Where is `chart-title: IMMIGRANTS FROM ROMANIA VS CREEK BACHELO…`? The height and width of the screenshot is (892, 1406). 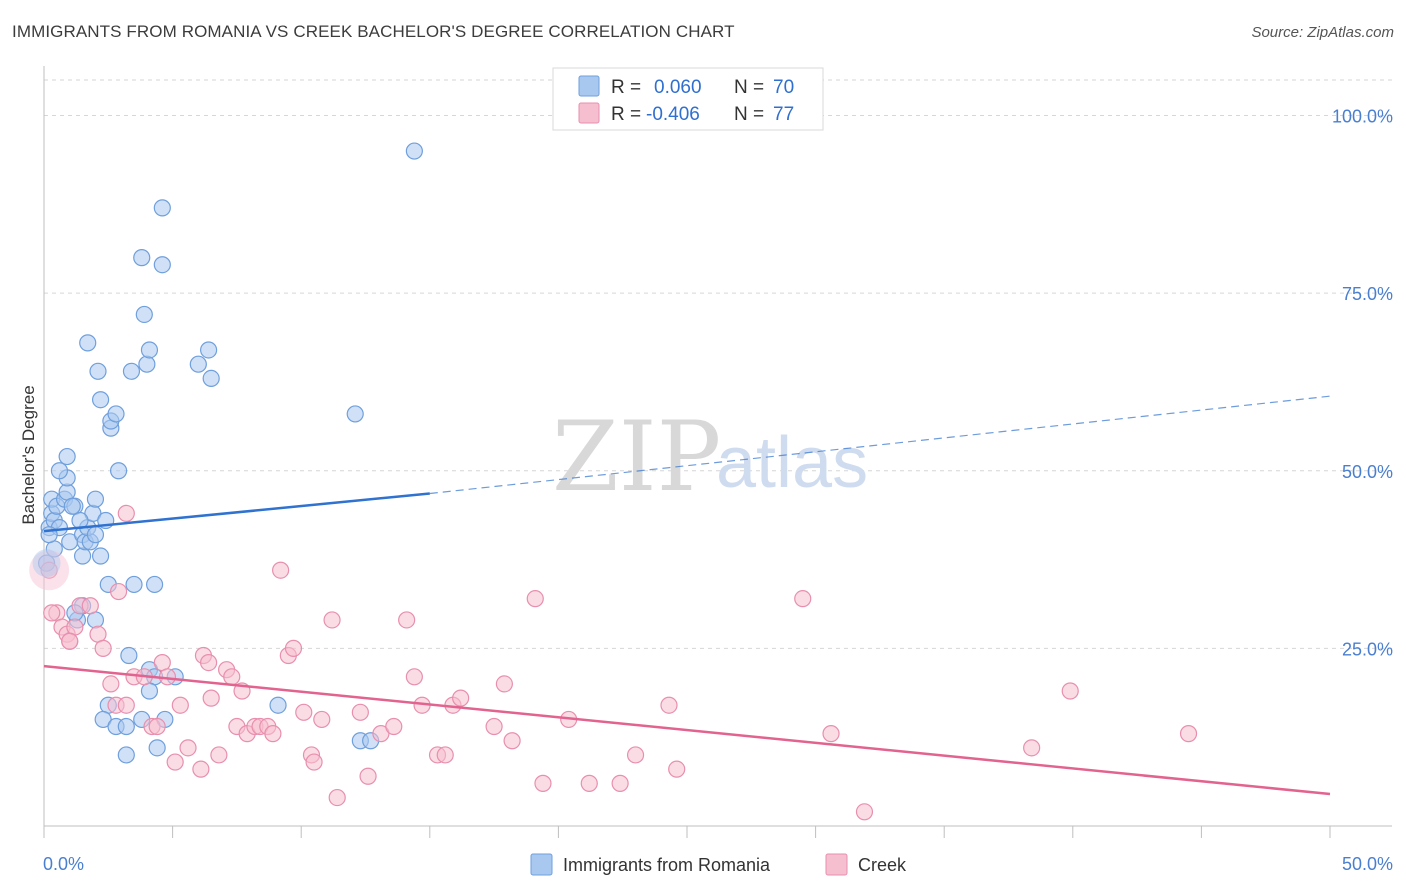 chart-title: IMMIGRANTS FROM ROMANIA VS CREEK BACHELO… is located at coordinates (373, 31).